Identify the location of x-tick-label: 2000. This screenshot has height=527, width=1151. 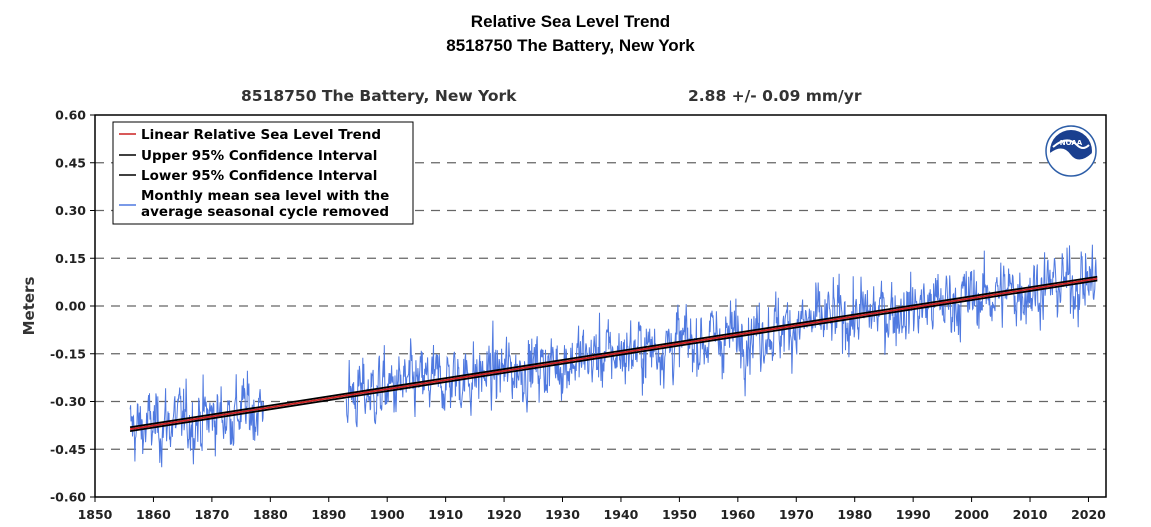
(971, 514).